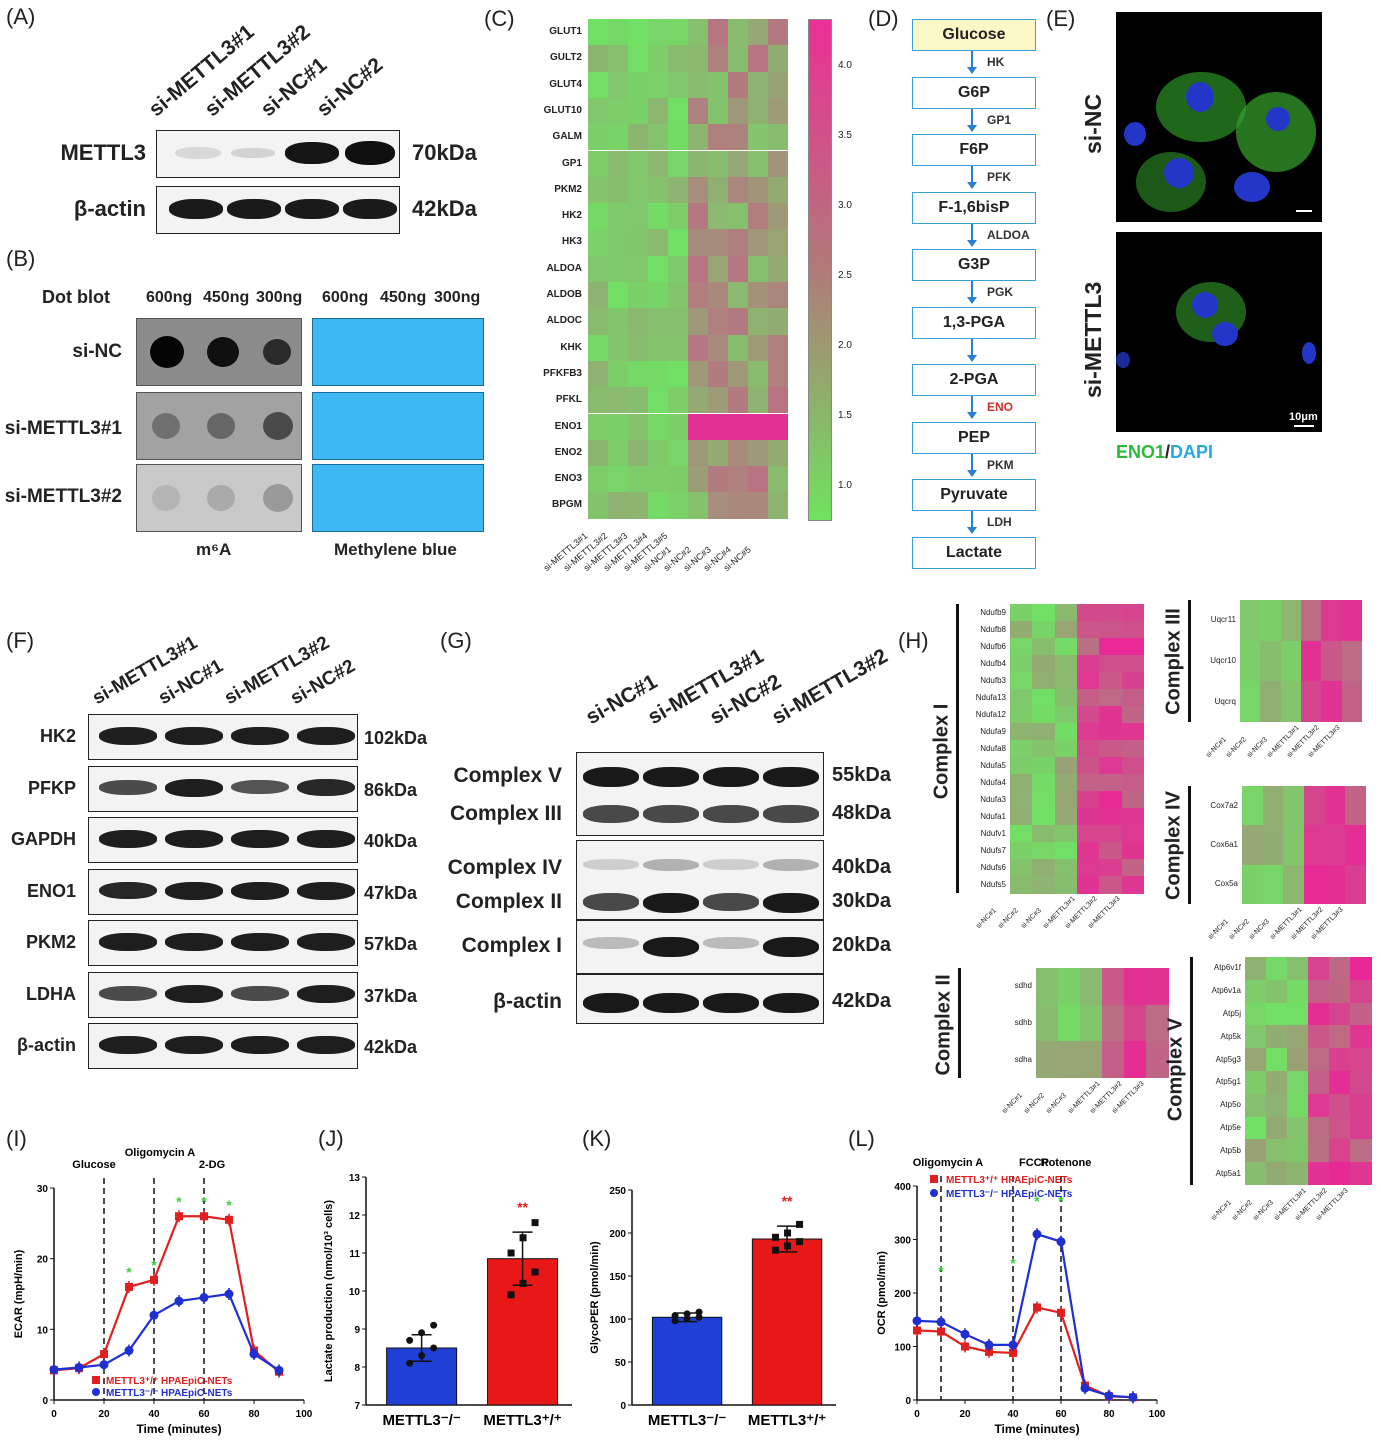 The width and height of the screenshot is (1381, 1447). What do you see at coordinates (395, 549) in the screenshot?
I see `b-caption-mb: Methylene blue` at bounding box center [395, 549].